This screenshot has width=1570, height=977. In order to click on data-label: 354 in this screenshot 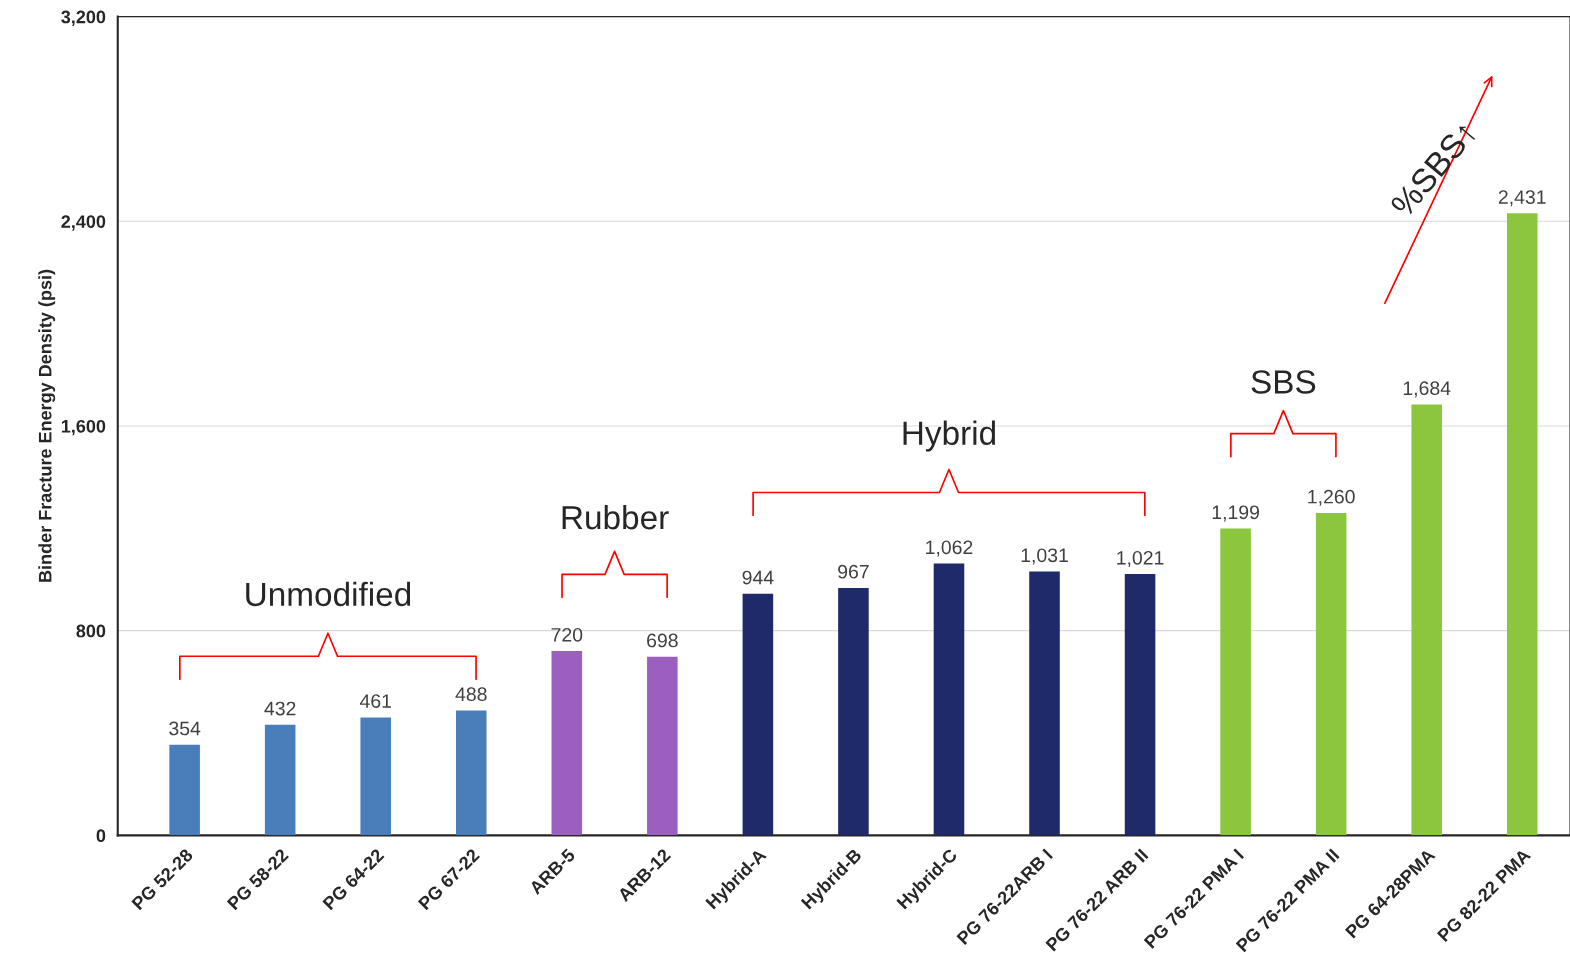, I will do `click(185, 728)`.